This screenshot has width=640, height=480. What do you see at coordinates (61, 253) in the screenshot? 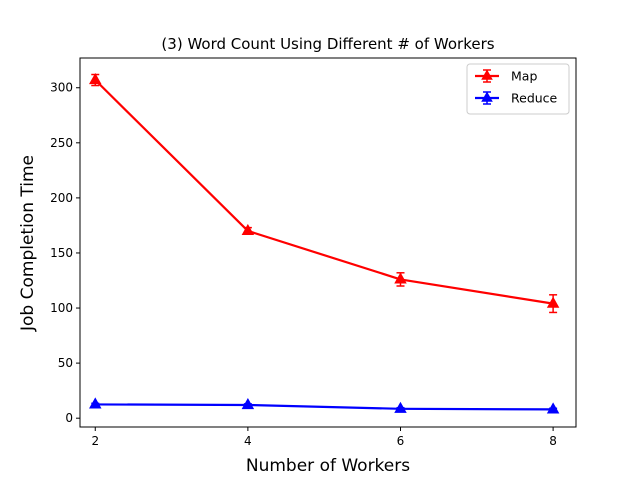
I see `y-tick-label: 150` at bounding box center [61, 253].